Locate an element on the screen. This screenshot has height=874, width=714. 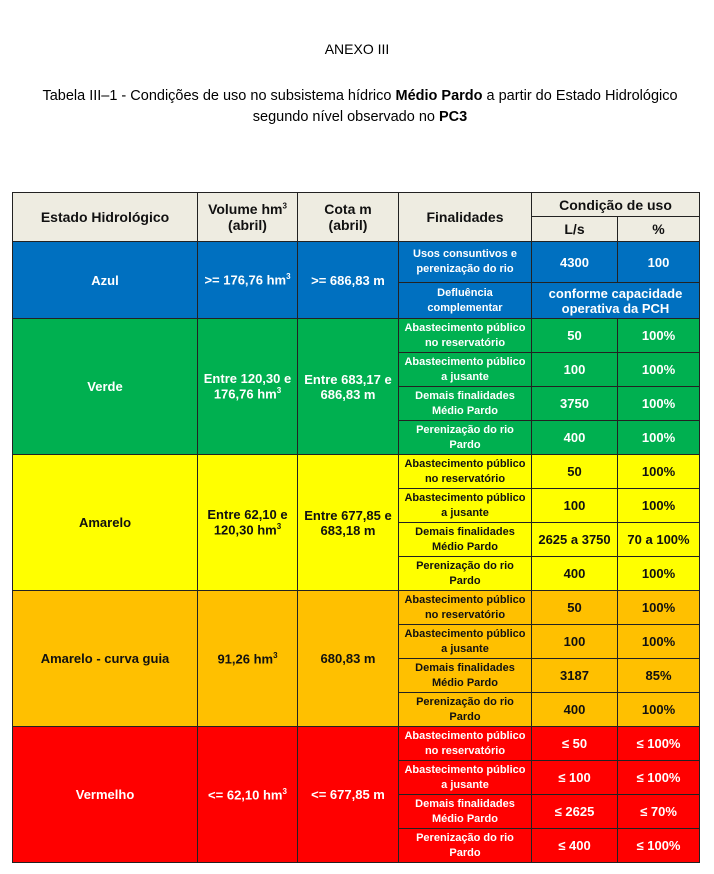
ls-cell: ≤ 100 is located at coordinates (574, 777).